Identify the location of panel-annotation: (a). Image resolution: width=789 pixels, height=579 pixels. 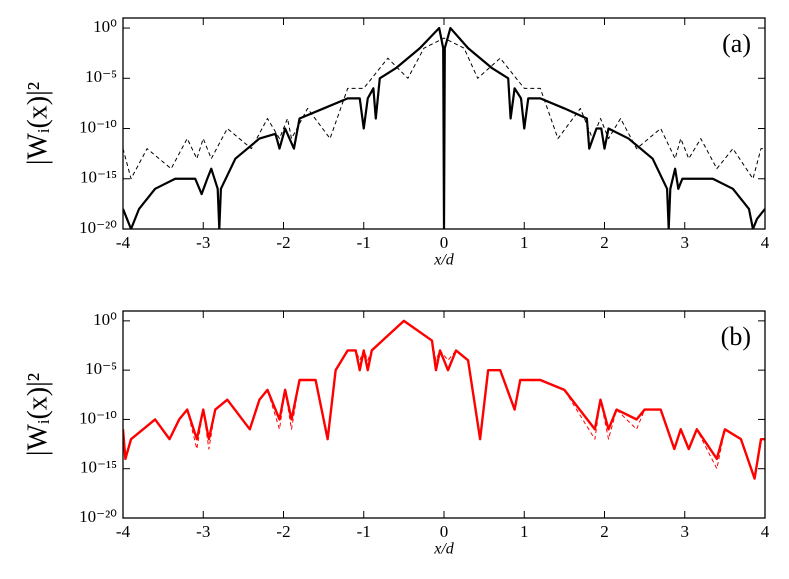
(736, 43).